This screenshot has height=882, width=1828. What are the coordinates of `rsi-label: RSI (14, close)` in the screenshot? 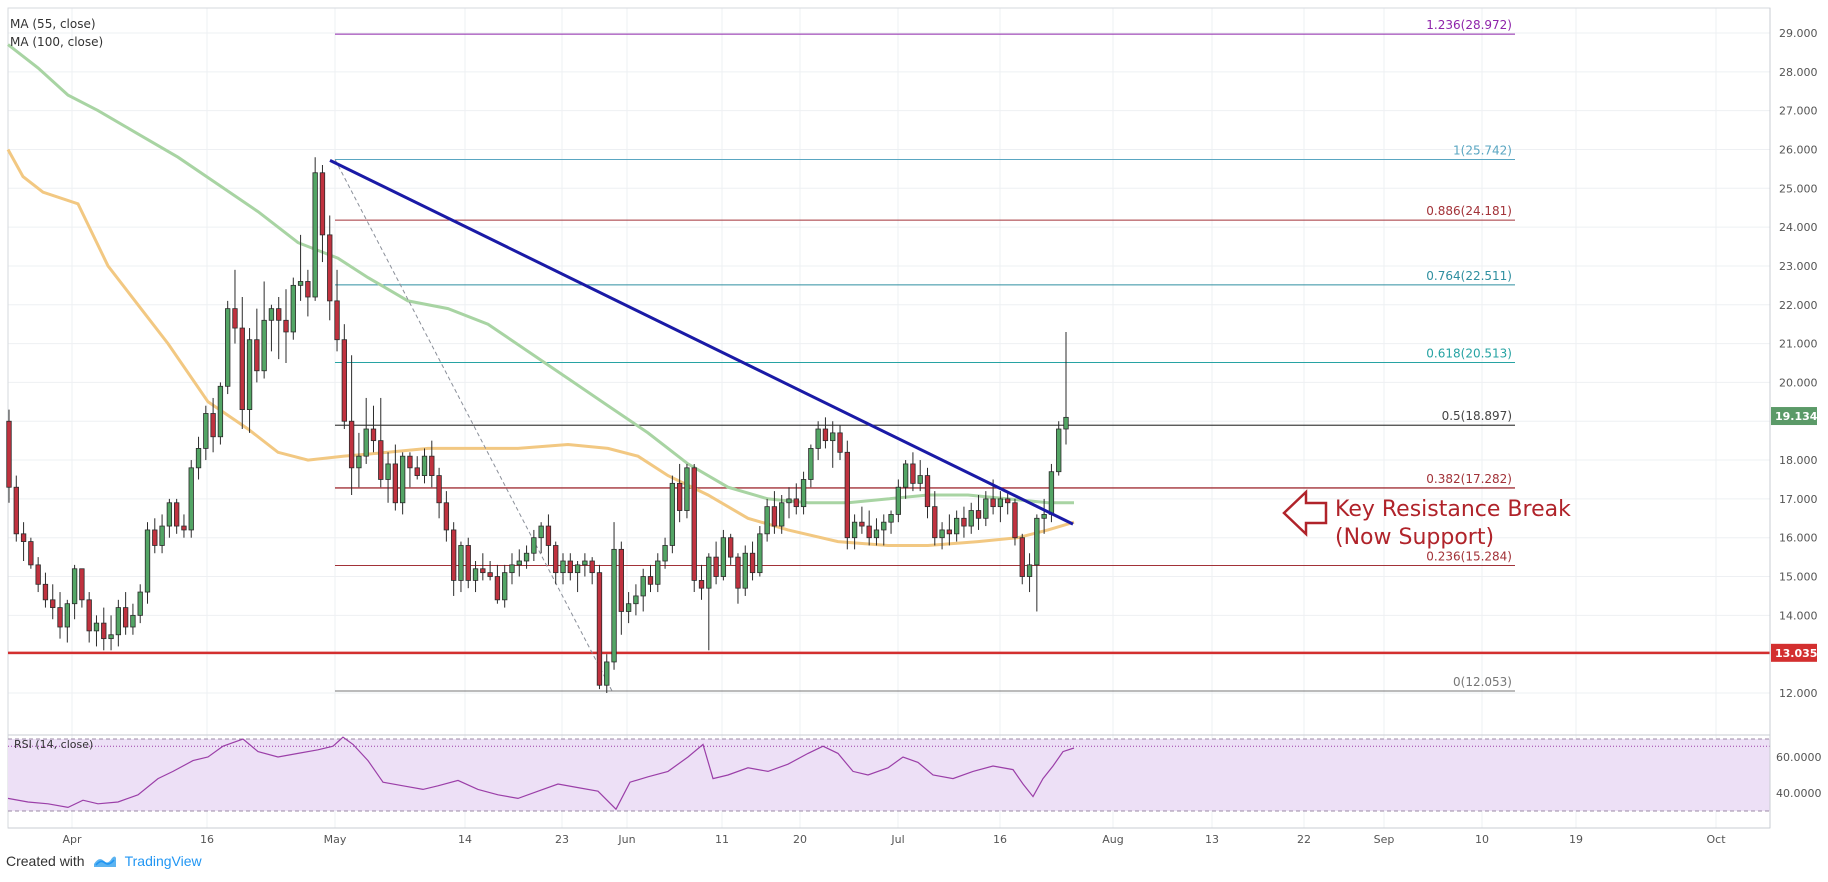 It's located at (54, 744).